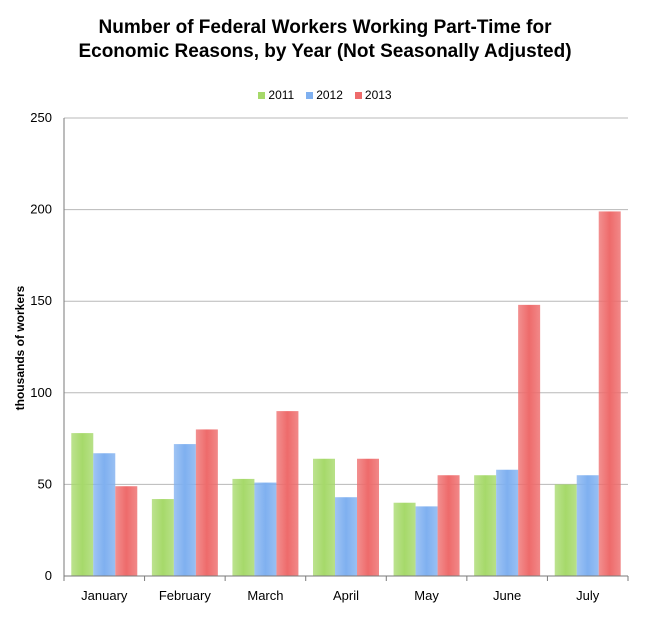  Describe the element at coordinates (281, 95) in the screenshot. I see `legend-label-2011: 2011` at that location.